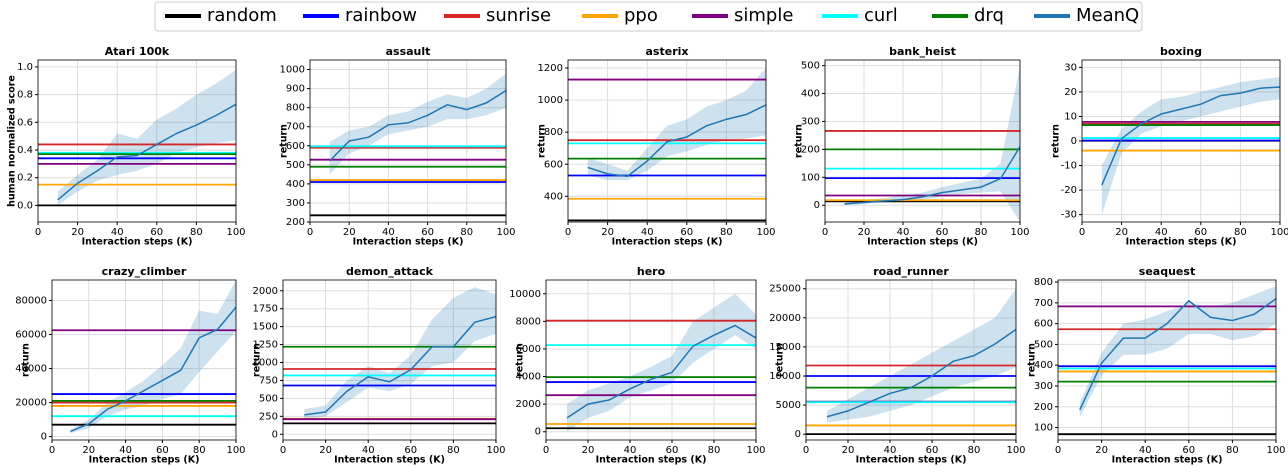 This screenshot has height=467, width=1288. I want to click on panel-title: assault, so click(408, 51).